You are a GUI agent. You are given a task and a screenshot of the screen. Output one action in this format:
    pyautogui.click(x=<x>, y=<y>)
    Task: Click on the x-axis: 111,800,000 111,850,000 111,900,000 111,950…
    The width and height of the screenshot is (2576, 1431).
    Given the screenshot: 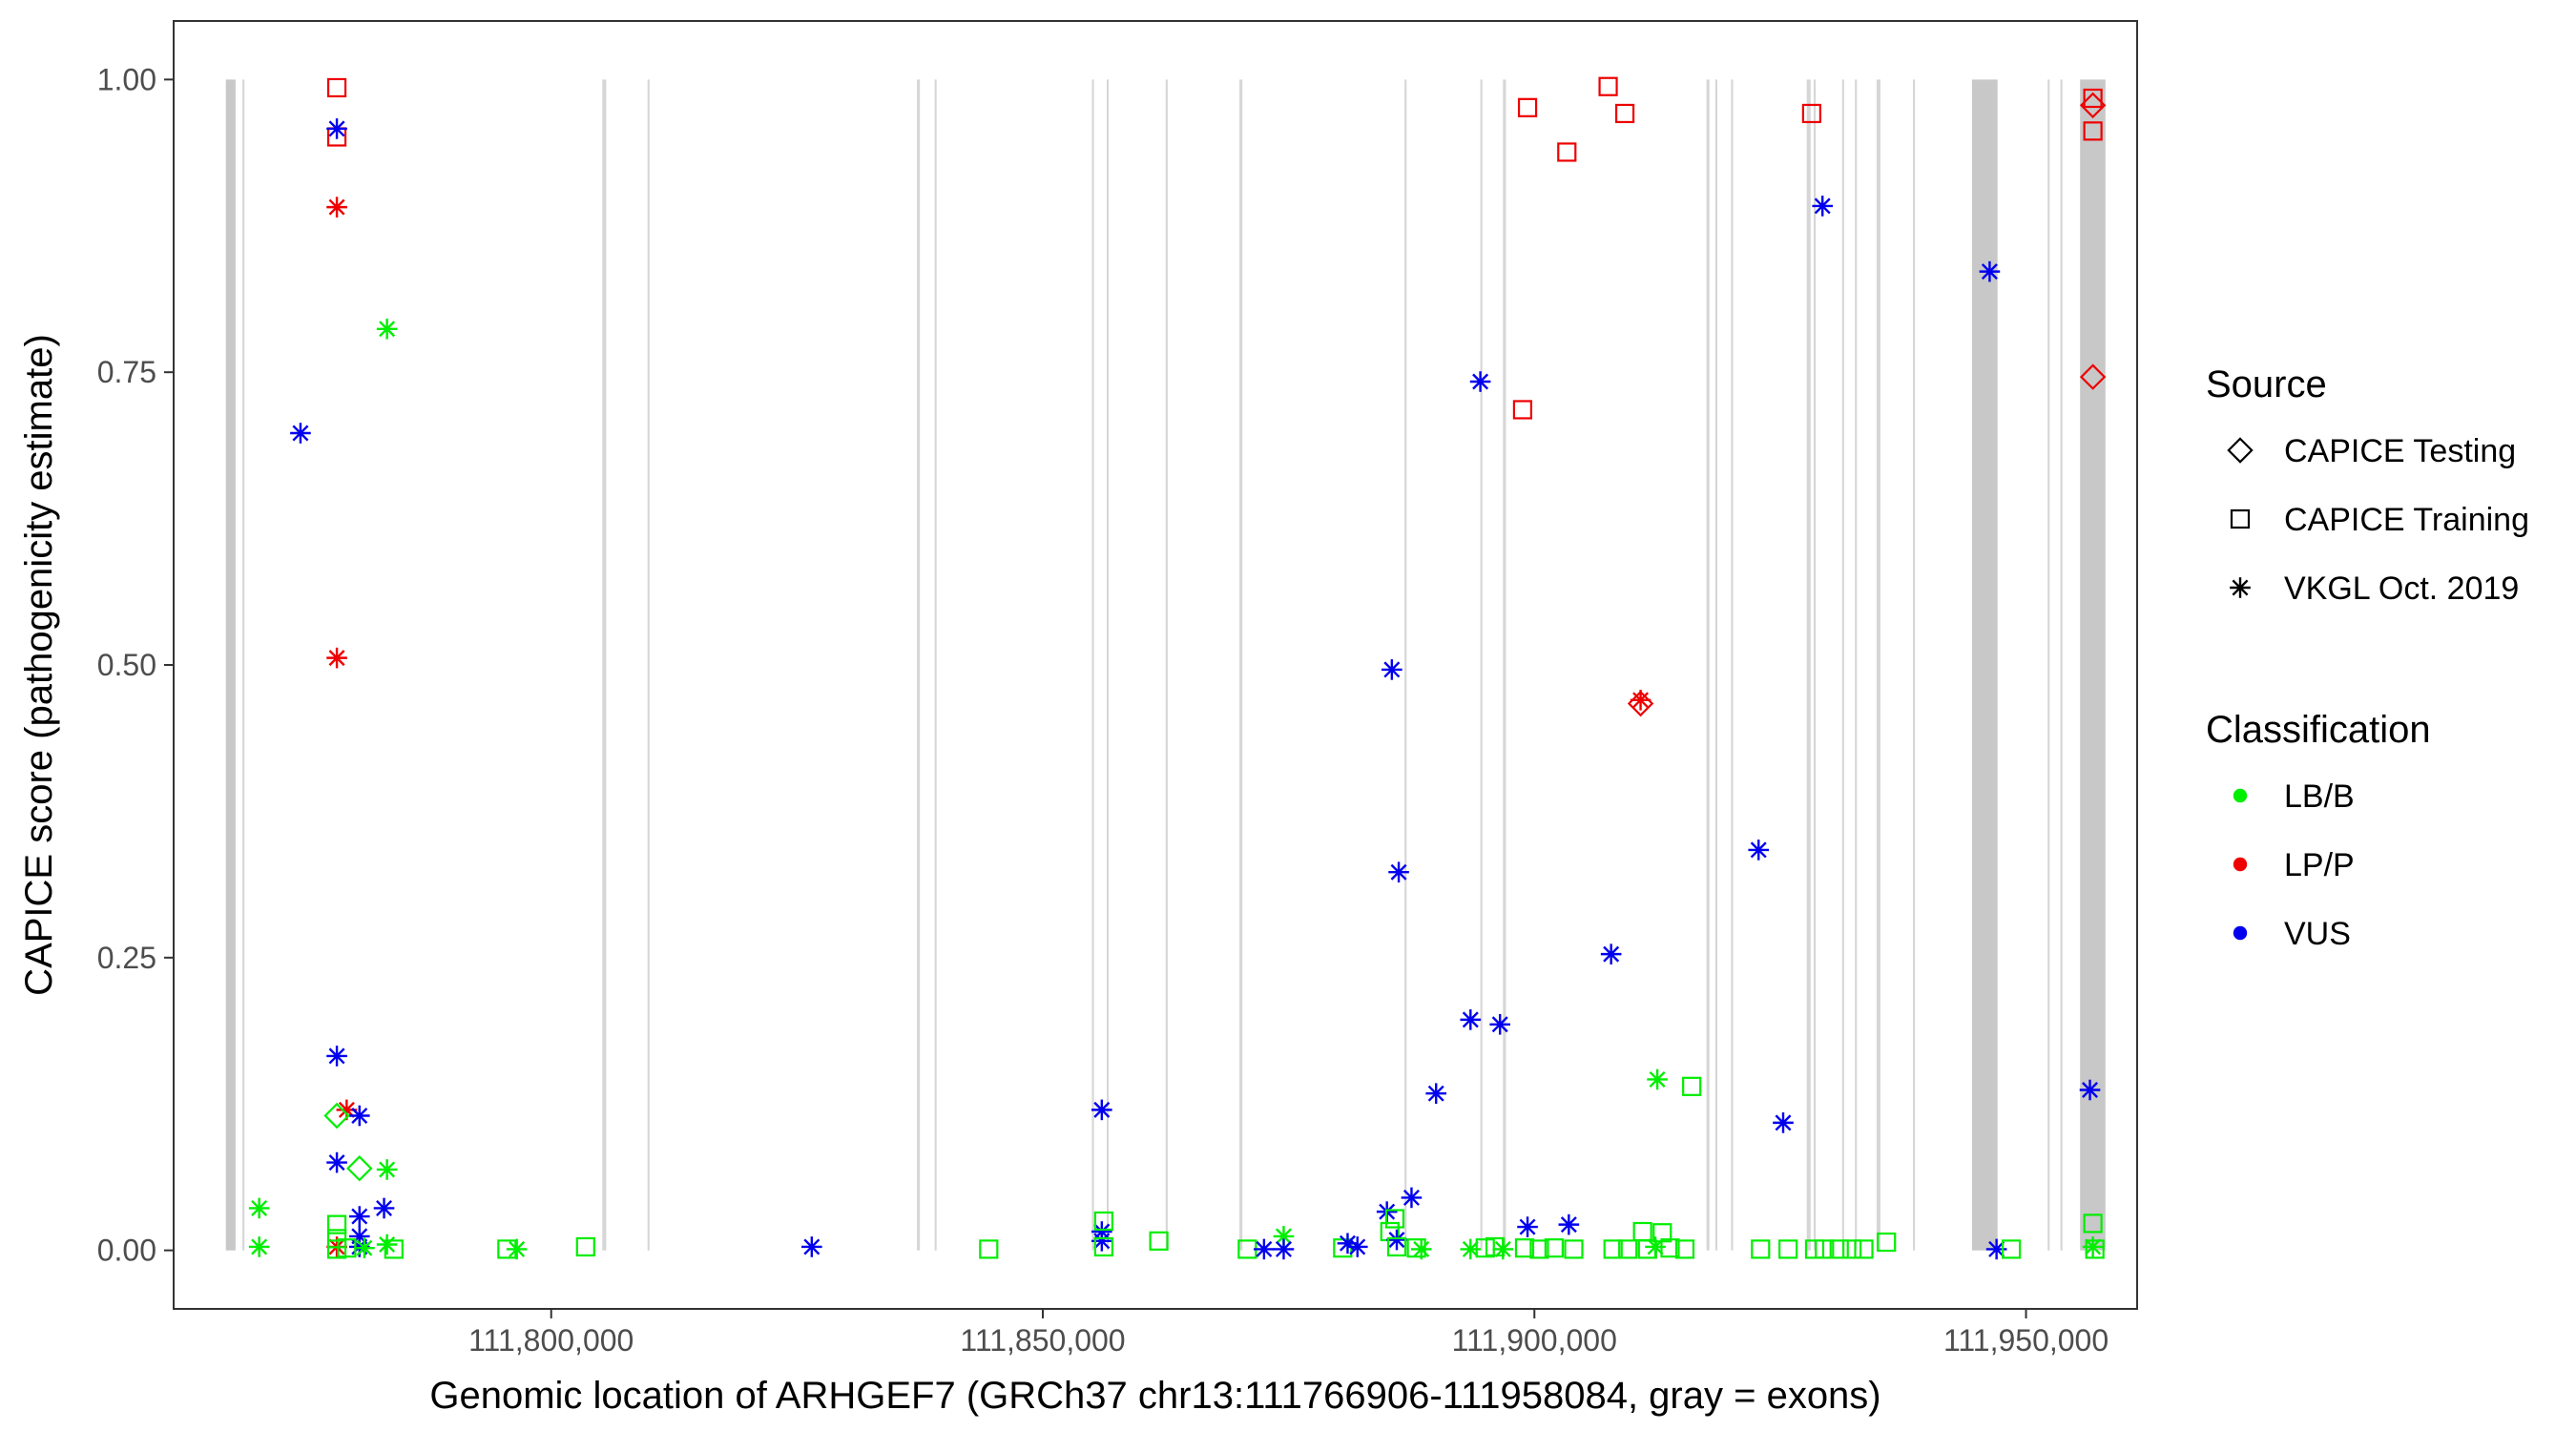 What is the action you would take?
    pyautogui.click(x=1288, y=1333)
    